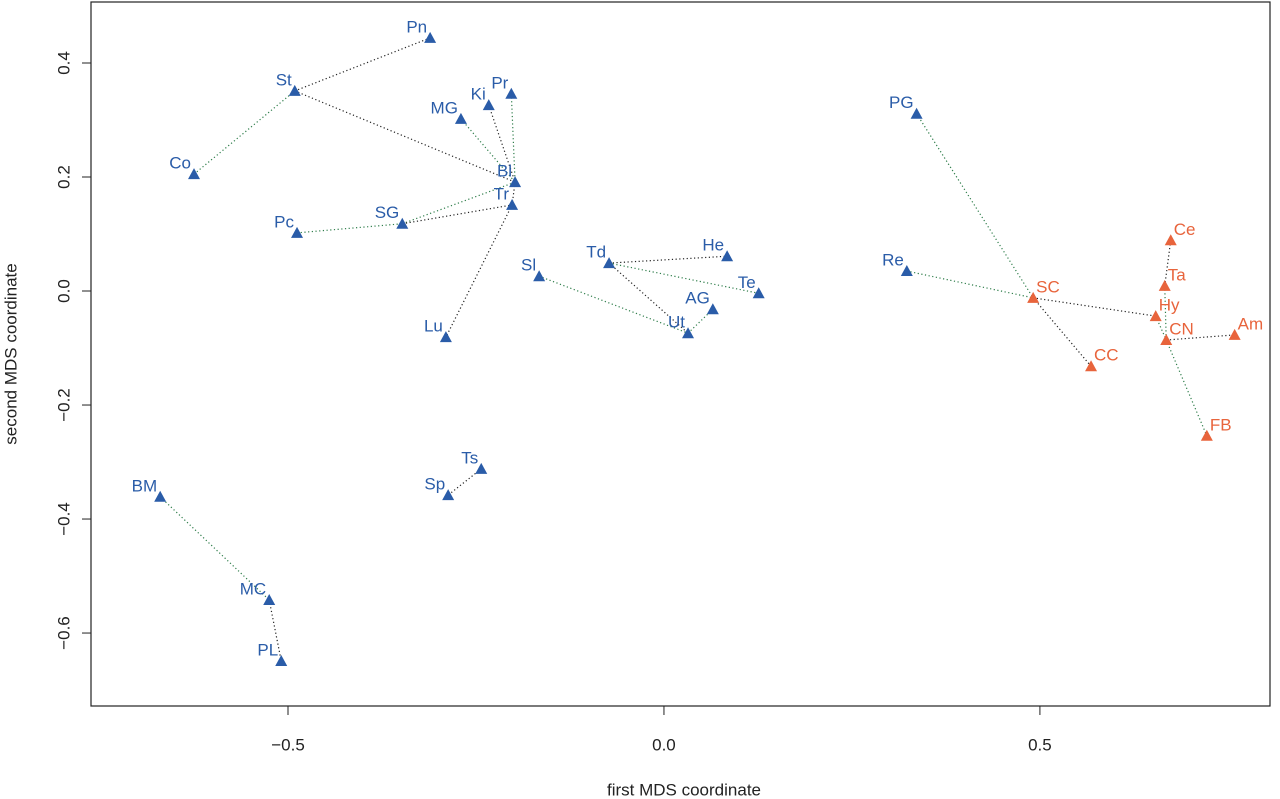  Describe the element at coordinates (664, 744) in the screenshot. I see `x-tick-label: 0.0` at that location.